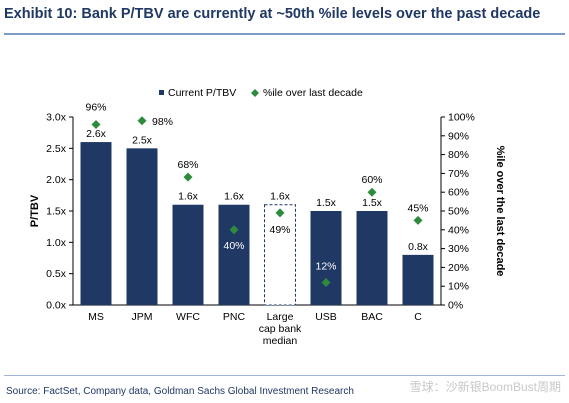  What do you see at coordinates (485, 387) in the screenshot?
I see `watermark: 雪球：沙新银BoomBust周期` at bounding box center [485, 387].